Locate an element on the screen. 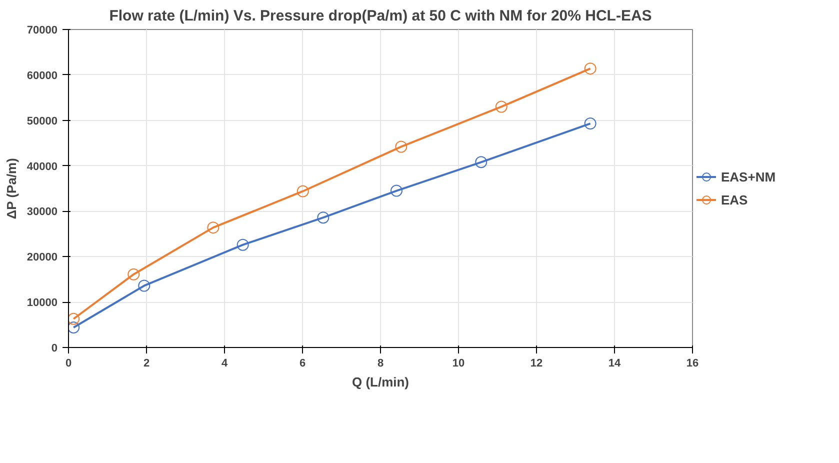 The height and width of the screenshot is (463, 839). y-tick-label: 30000 is located at coordinates (42, 212).